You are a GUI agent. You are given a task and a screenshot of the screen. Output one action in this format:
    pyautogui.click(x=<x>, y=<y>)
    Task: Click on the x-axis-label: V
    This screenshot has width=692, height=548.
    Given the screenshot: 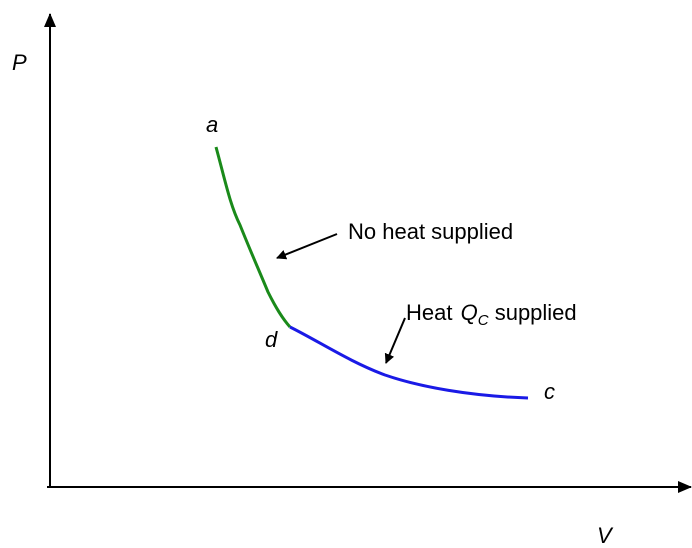 What is the action you would take?
    pyautogui.click(x=605, y=535)
    